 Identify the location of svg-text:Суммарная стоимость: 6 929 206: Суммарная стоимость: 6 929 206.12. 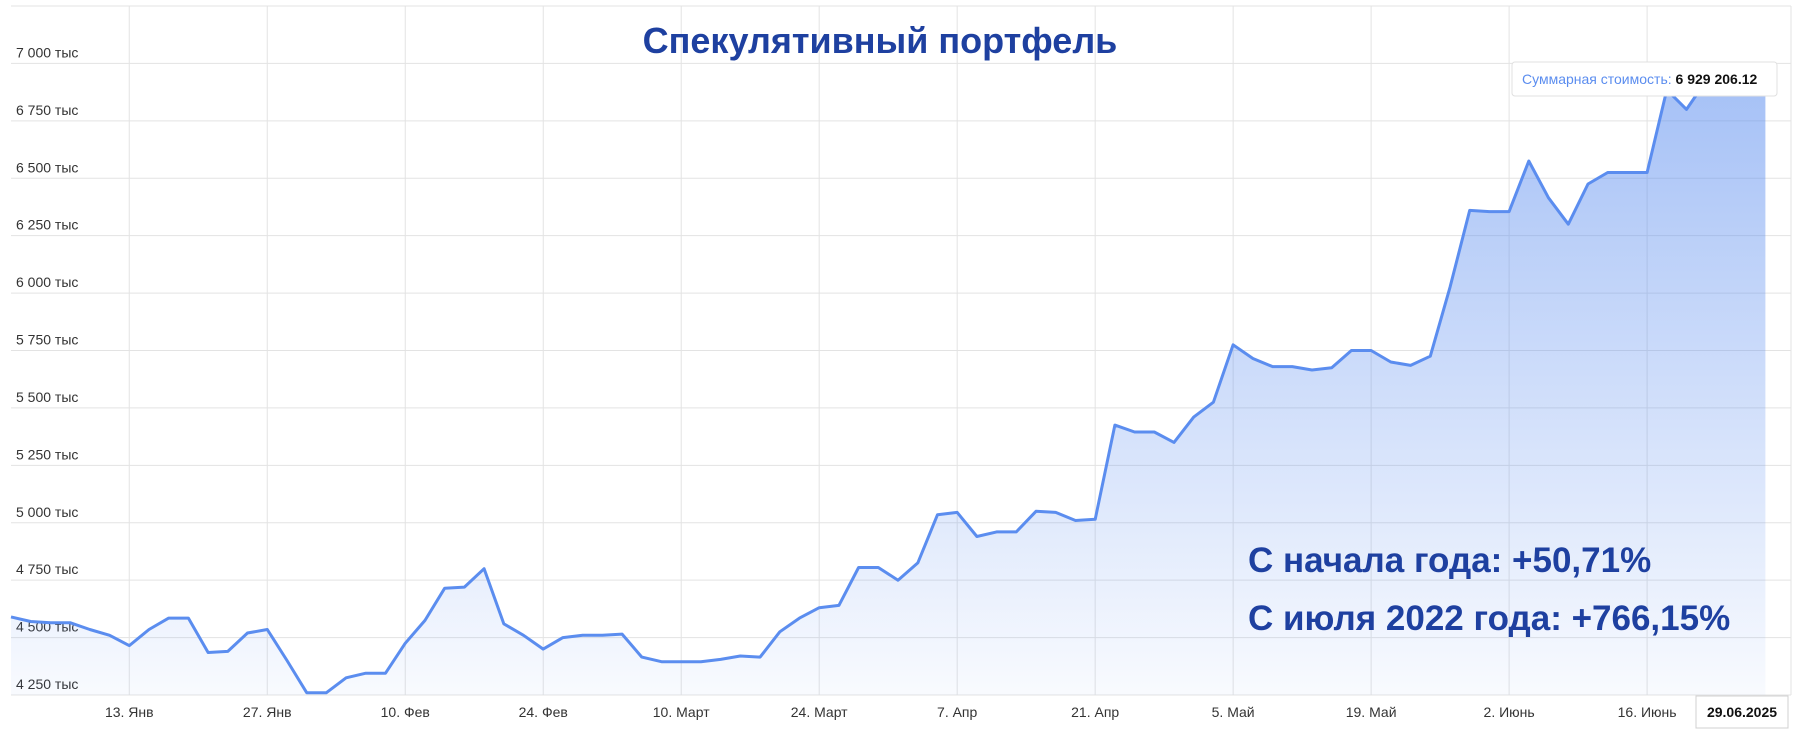
(1639, 79).